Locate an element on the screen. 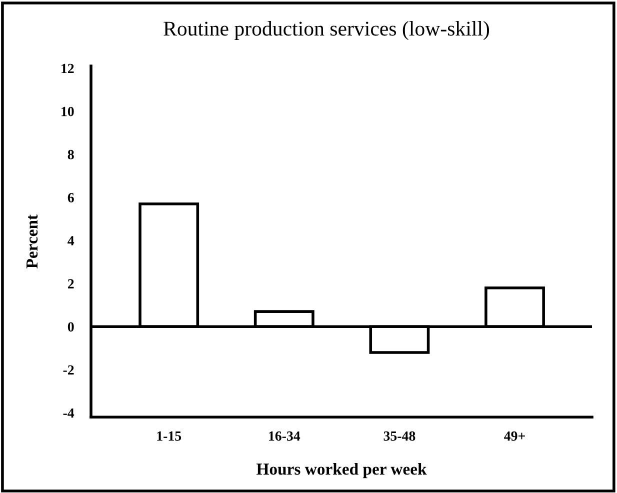 Image resolution: width=617 pixels, height=493 pixels. x-tick-label: 49+ is located at coordinates (514, 436).